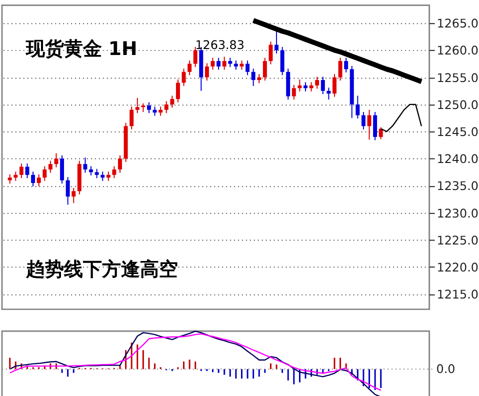 This screenshot has width=479, height=396. I want to click on ref-line-label: 0.0, so click(446, 369).